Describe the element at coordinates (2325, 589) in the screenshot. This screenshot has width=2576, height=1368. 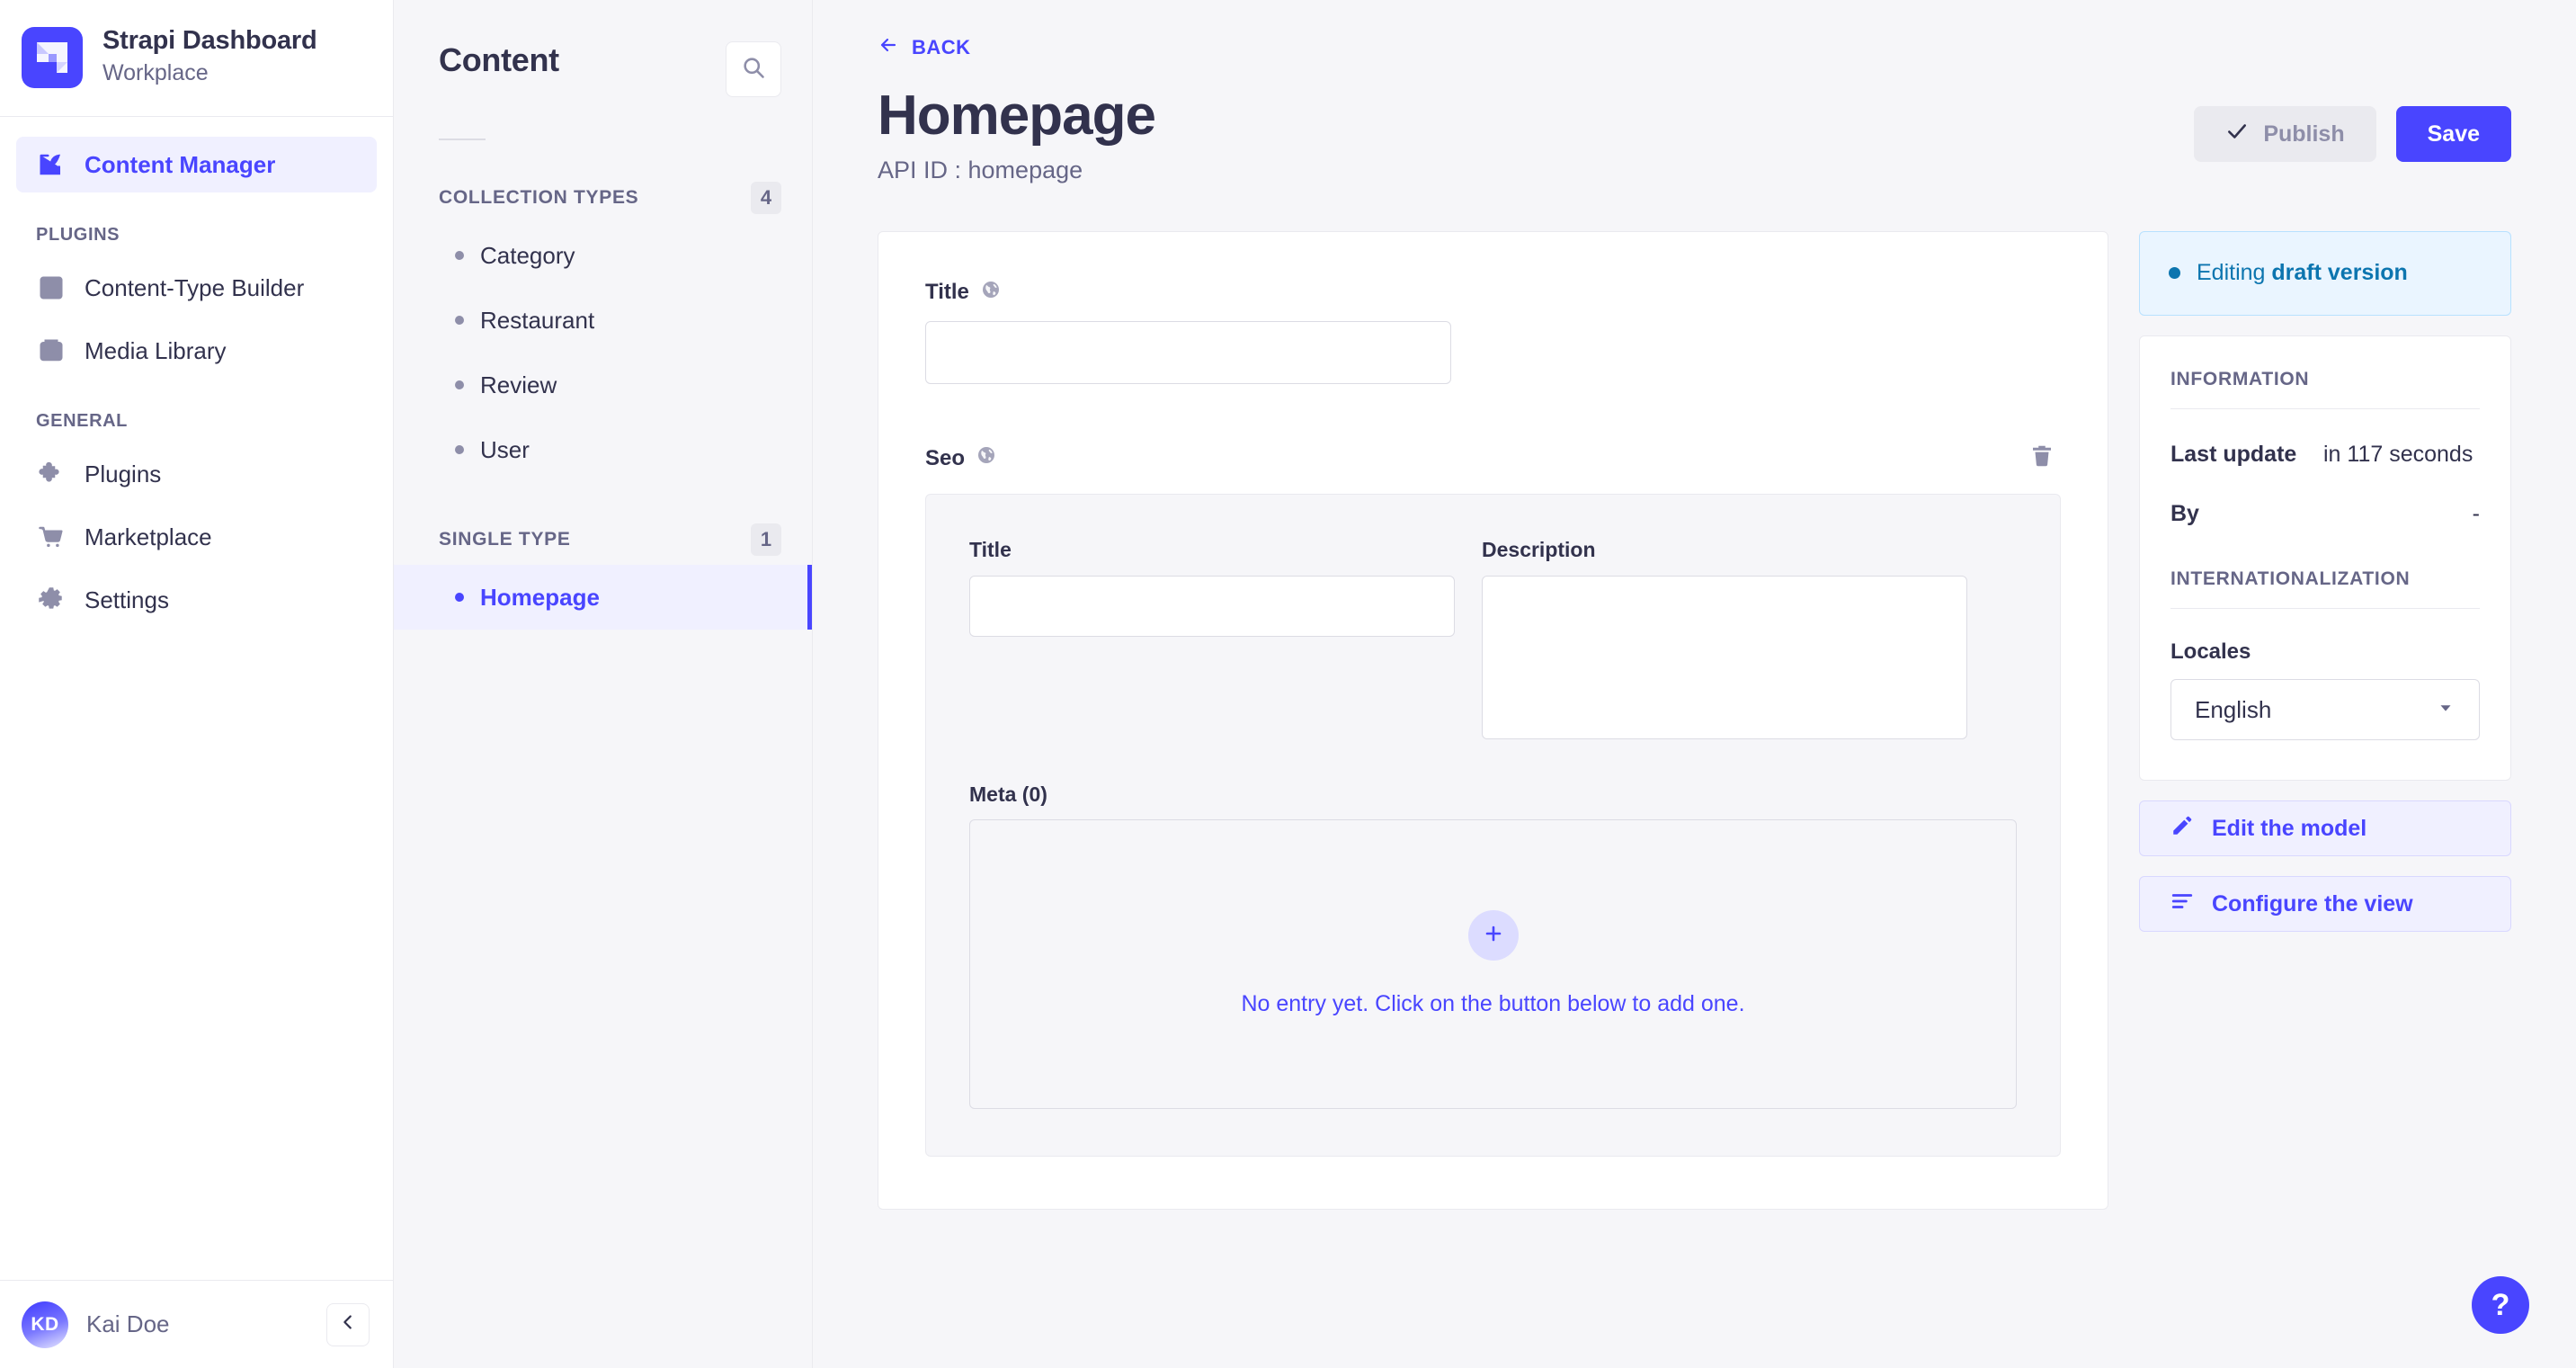
I see `internationalization-heading: INTERNATIONALIZATION` at that location.